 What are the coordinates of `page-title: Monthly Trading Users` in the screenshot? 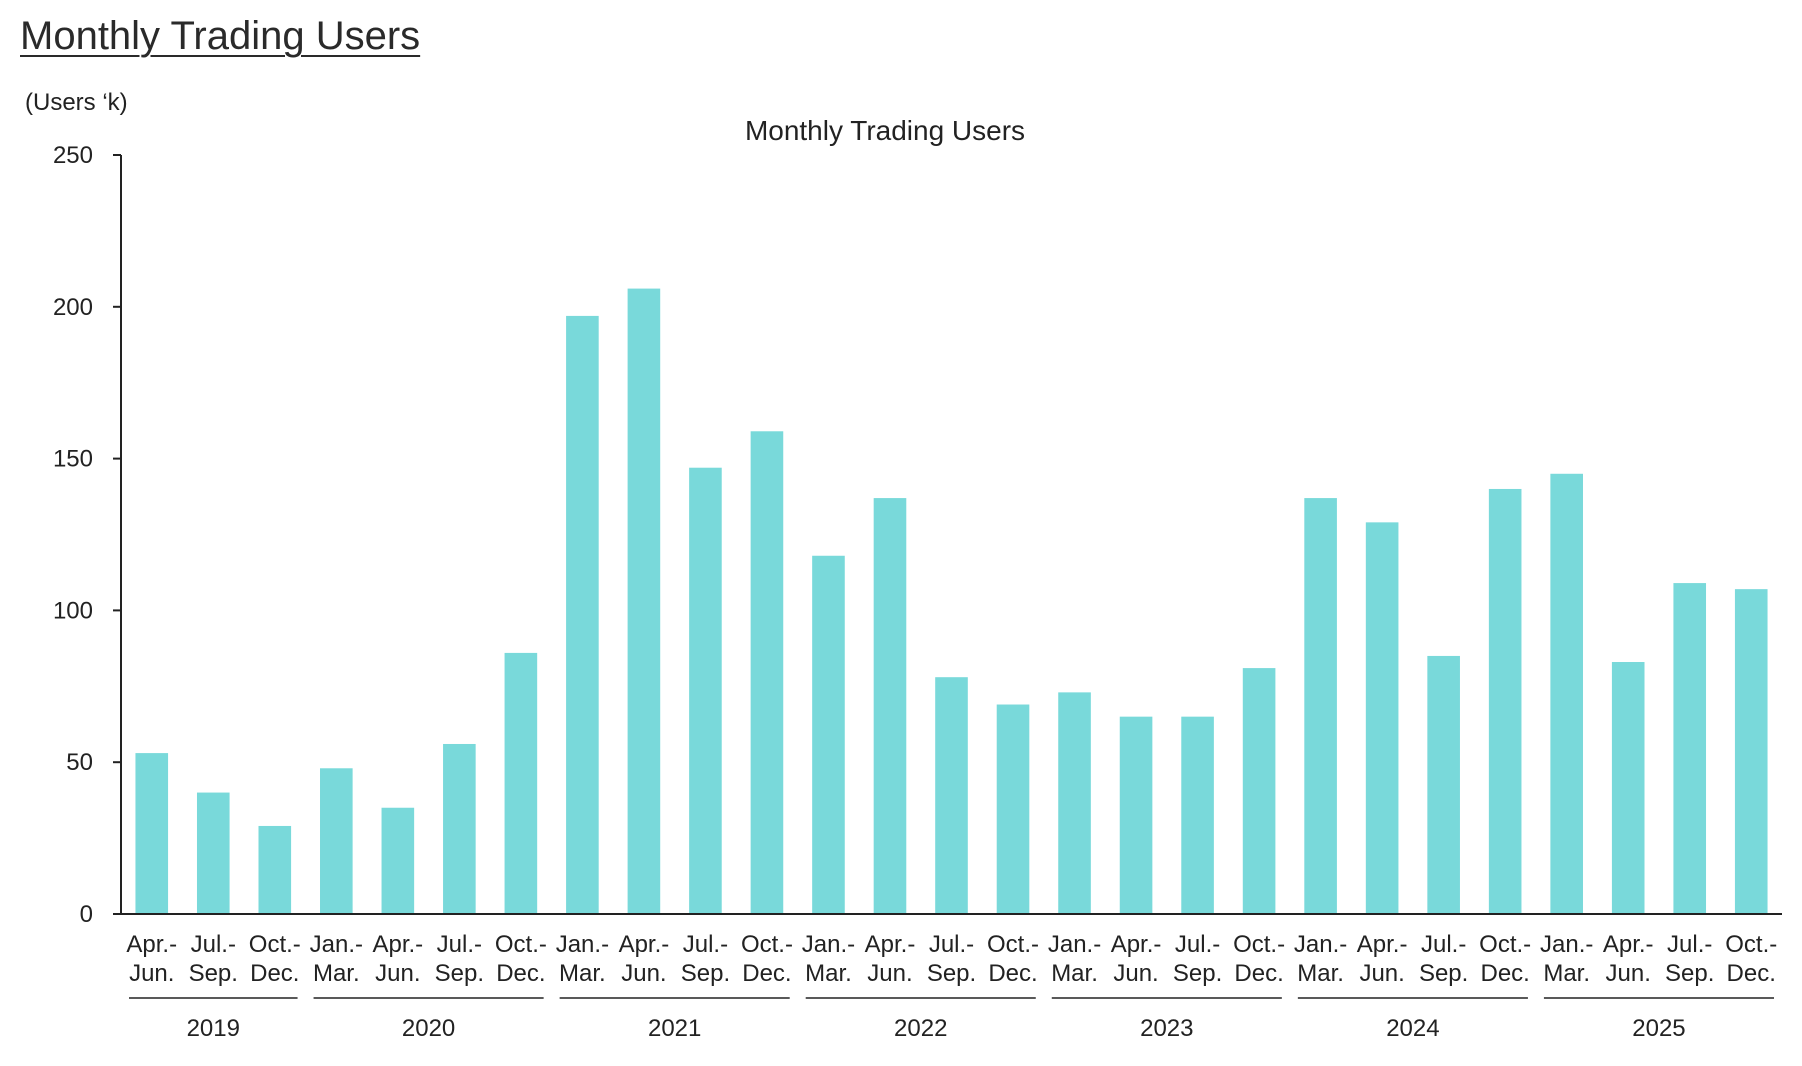 It's located at (220, 36).